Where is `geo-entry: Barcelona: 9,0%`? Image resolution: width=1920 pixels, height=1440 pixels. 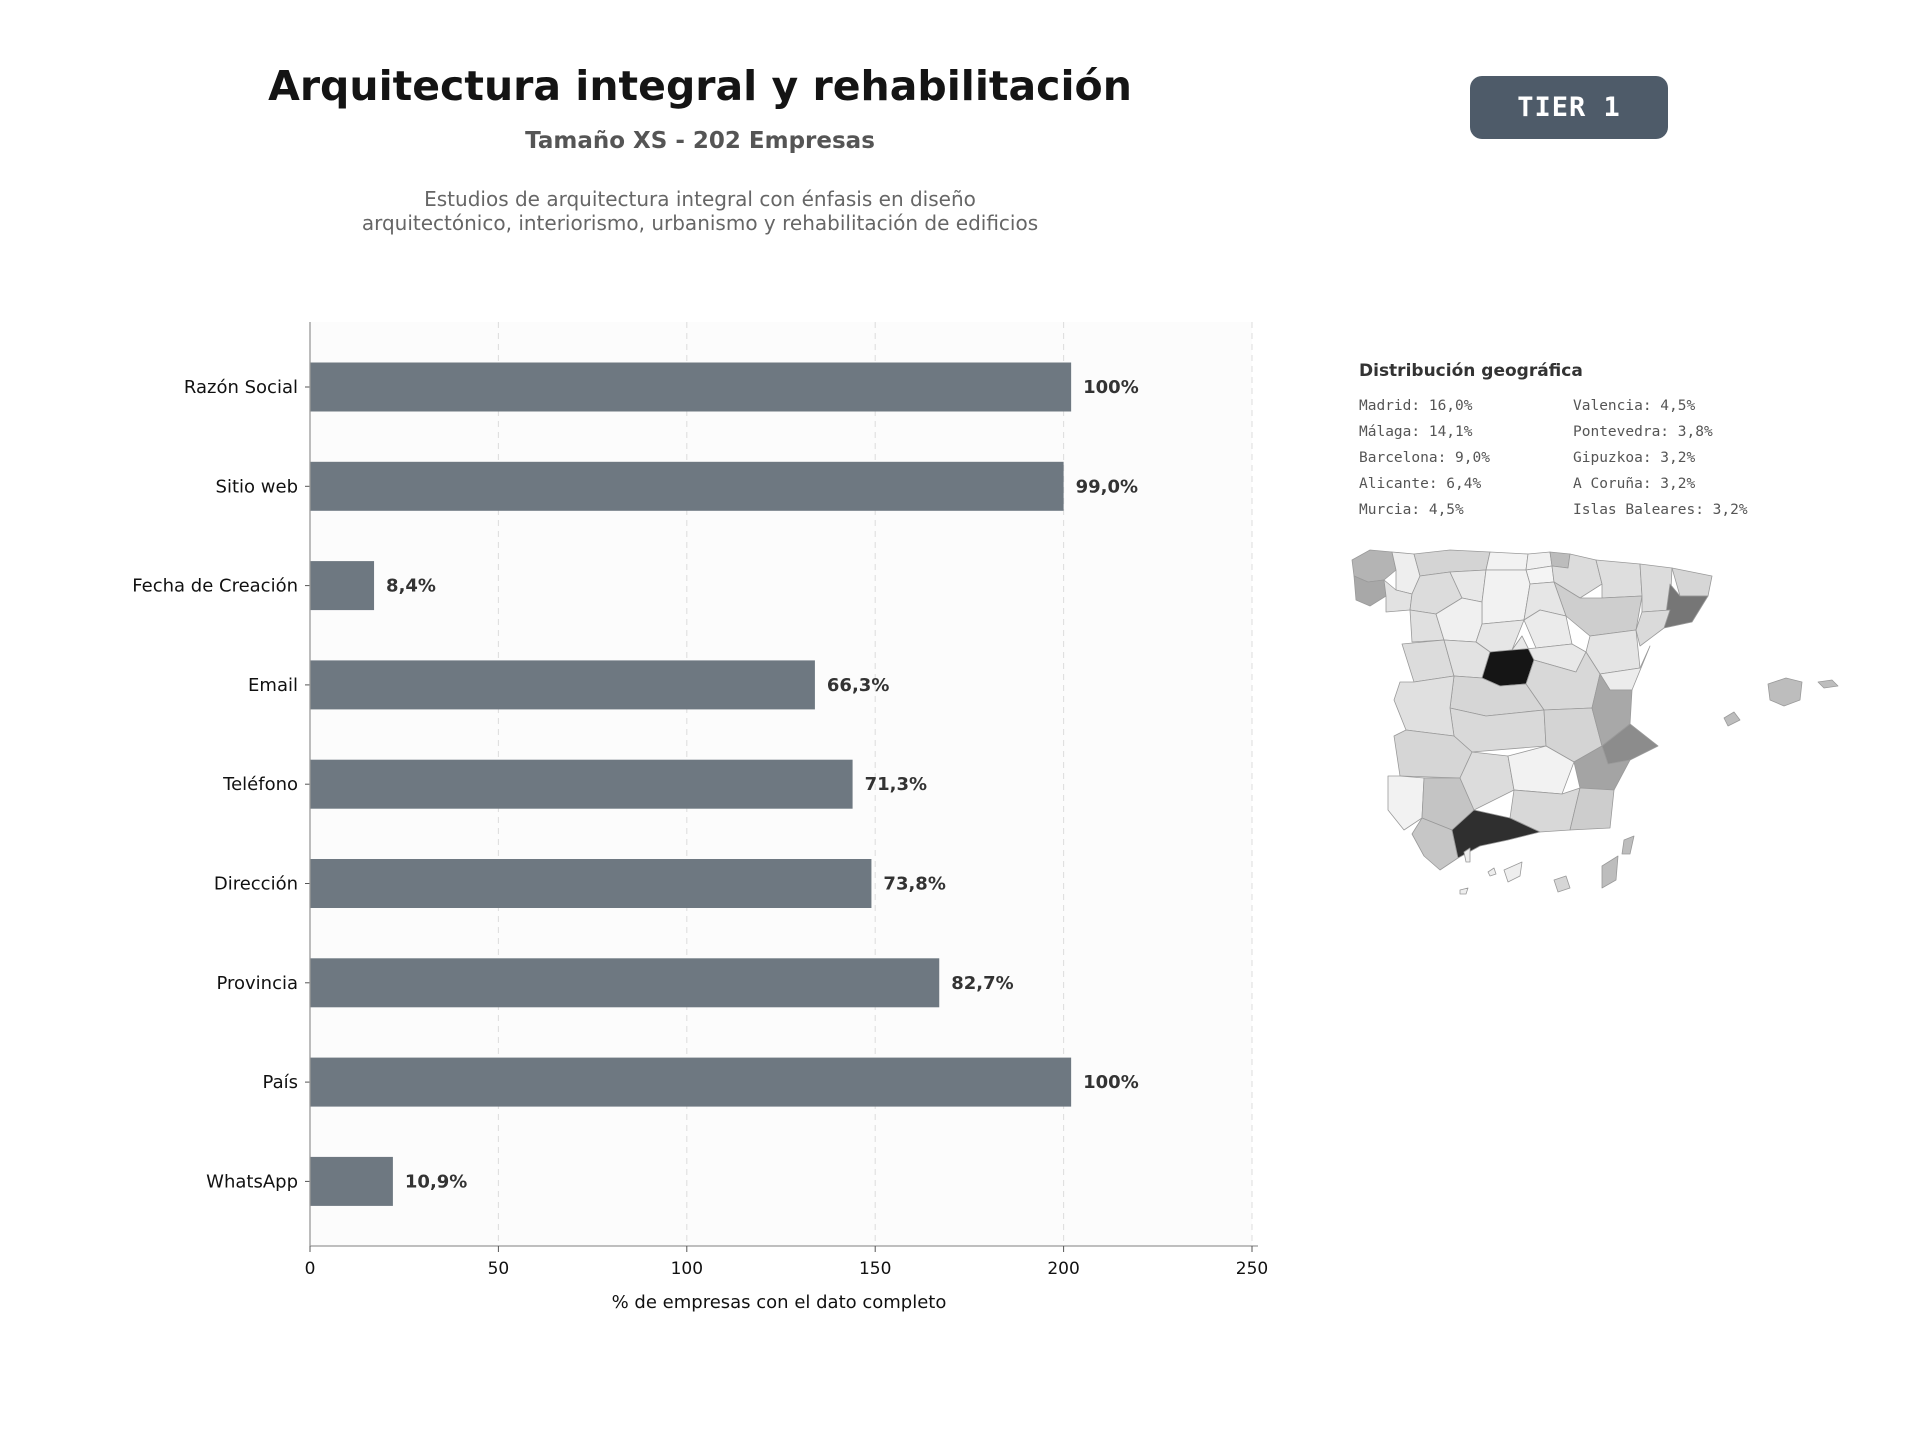
geo-entry: Barcelona: 9,0% is located at coordinates (1424, 458).